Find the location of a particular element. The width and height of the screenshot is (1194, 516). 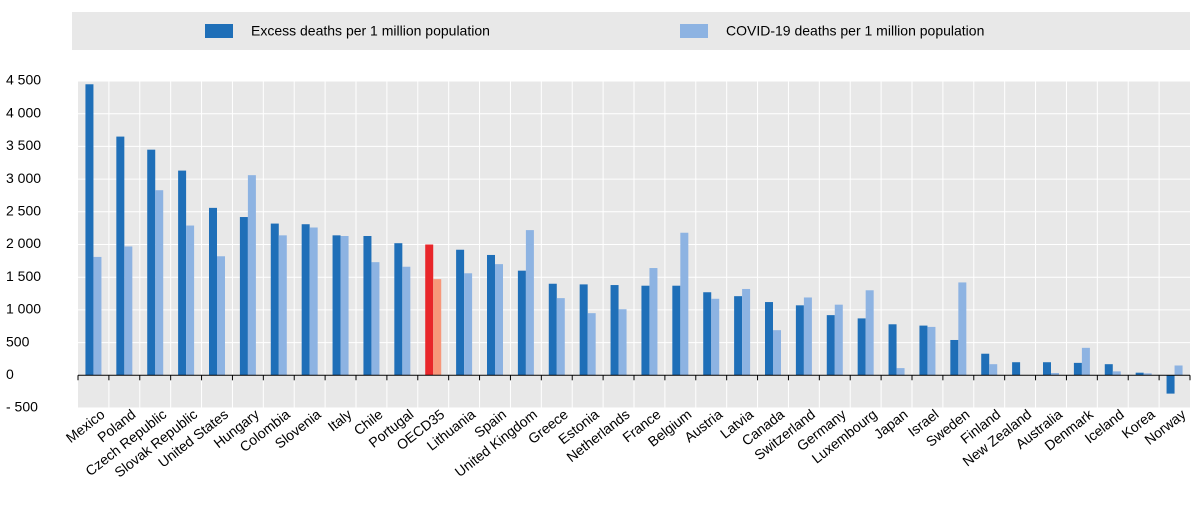

y-tick-label: 2 500 is located at coordinates (23, 211).